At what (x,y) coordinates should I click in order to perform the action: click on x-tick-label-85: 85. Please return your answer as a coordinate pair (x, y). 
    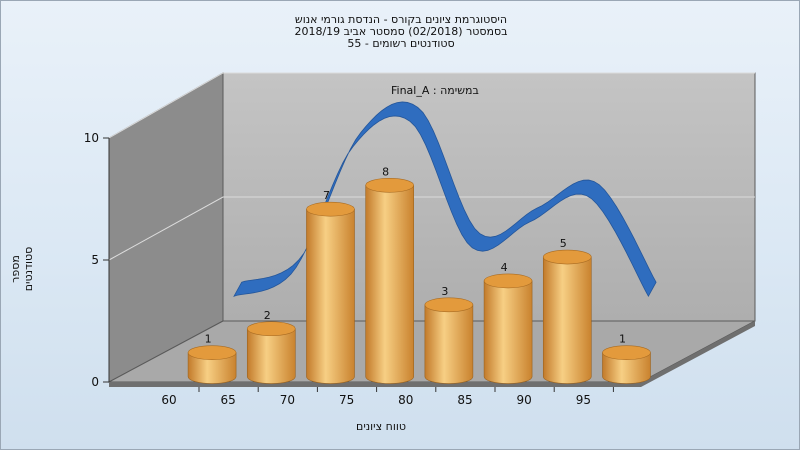
    Looking at the image, I should click on (464, 400).